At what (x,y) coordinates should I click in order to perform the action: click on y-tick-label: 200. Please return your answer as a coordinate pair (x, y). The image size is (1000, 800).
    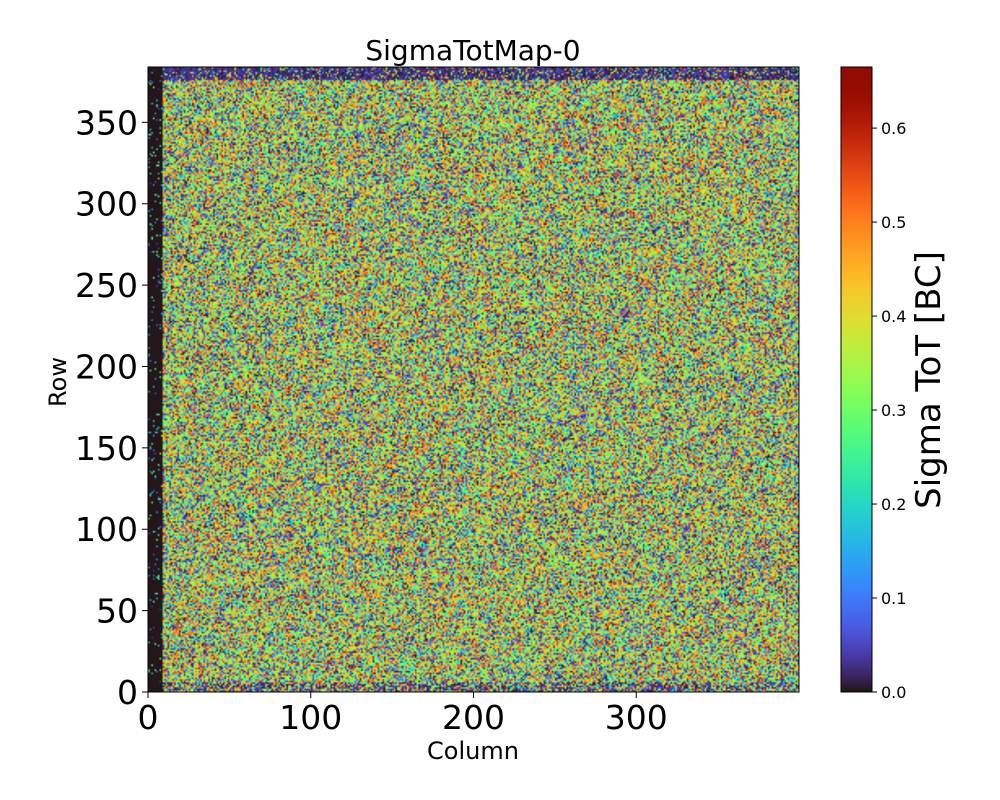
    Looking at the image, I should click on (106, 366).